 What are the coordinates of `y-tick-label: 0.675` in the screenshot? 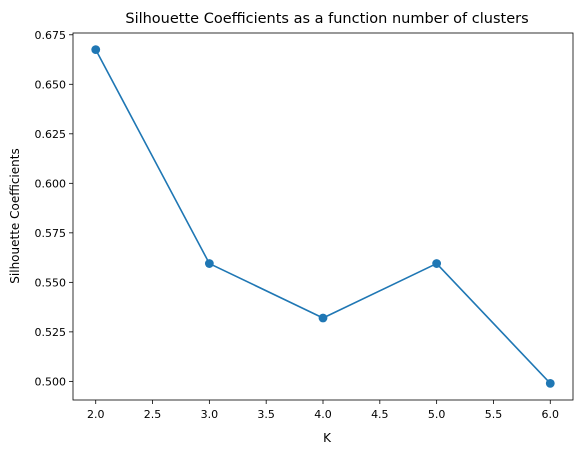 It's located at (51, 35).